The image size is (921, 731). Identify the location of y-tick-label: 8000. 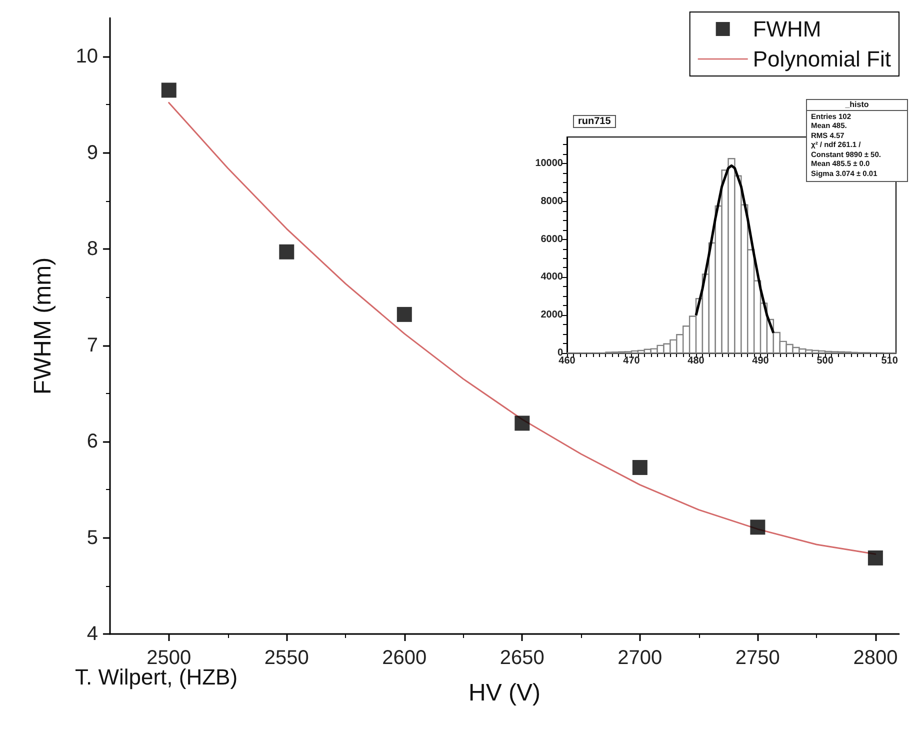
(552, 201).